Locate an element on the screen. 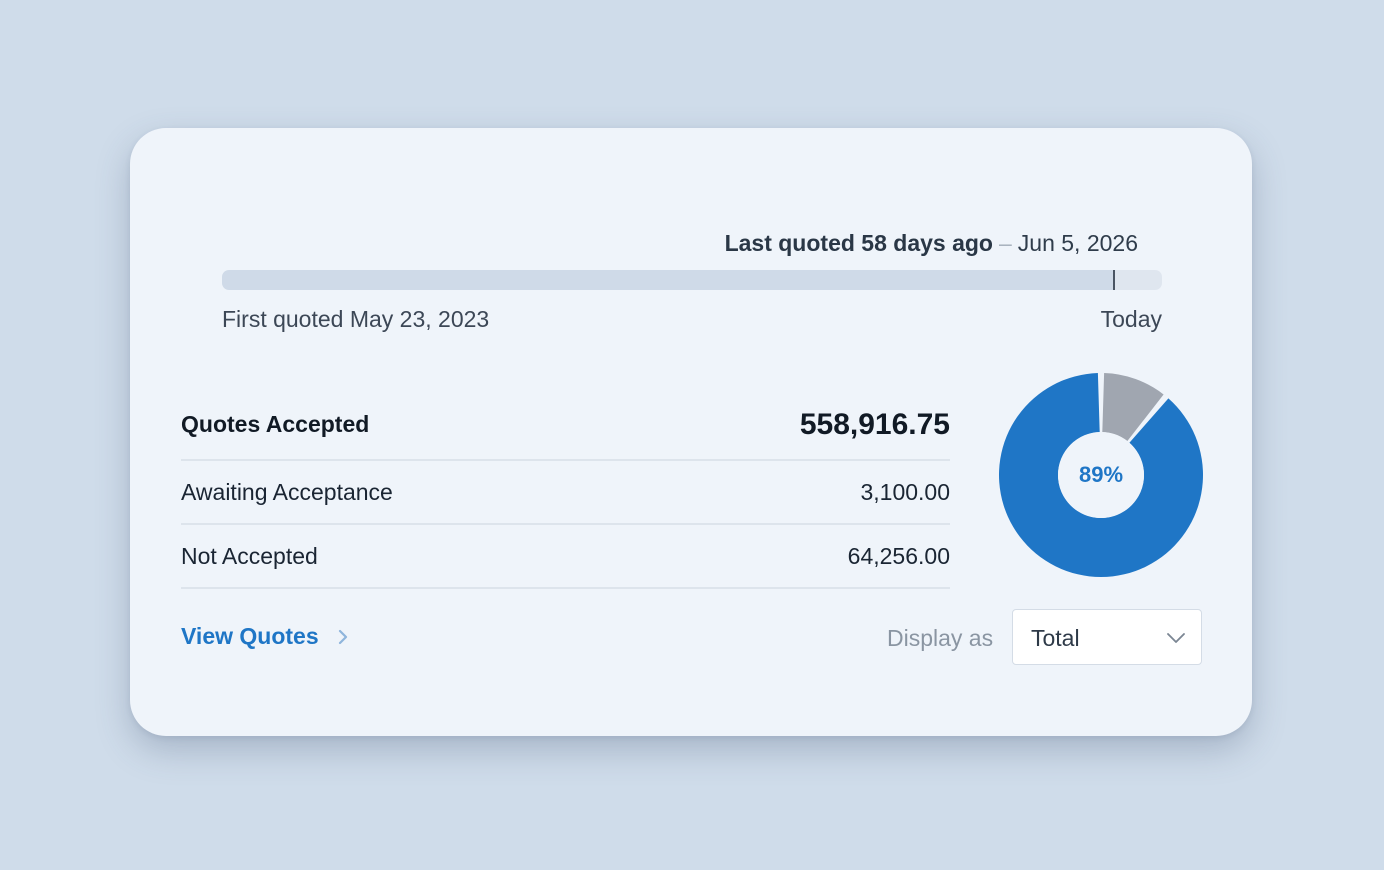  donut-segment-accepted is located at coordinates (1101, 475).